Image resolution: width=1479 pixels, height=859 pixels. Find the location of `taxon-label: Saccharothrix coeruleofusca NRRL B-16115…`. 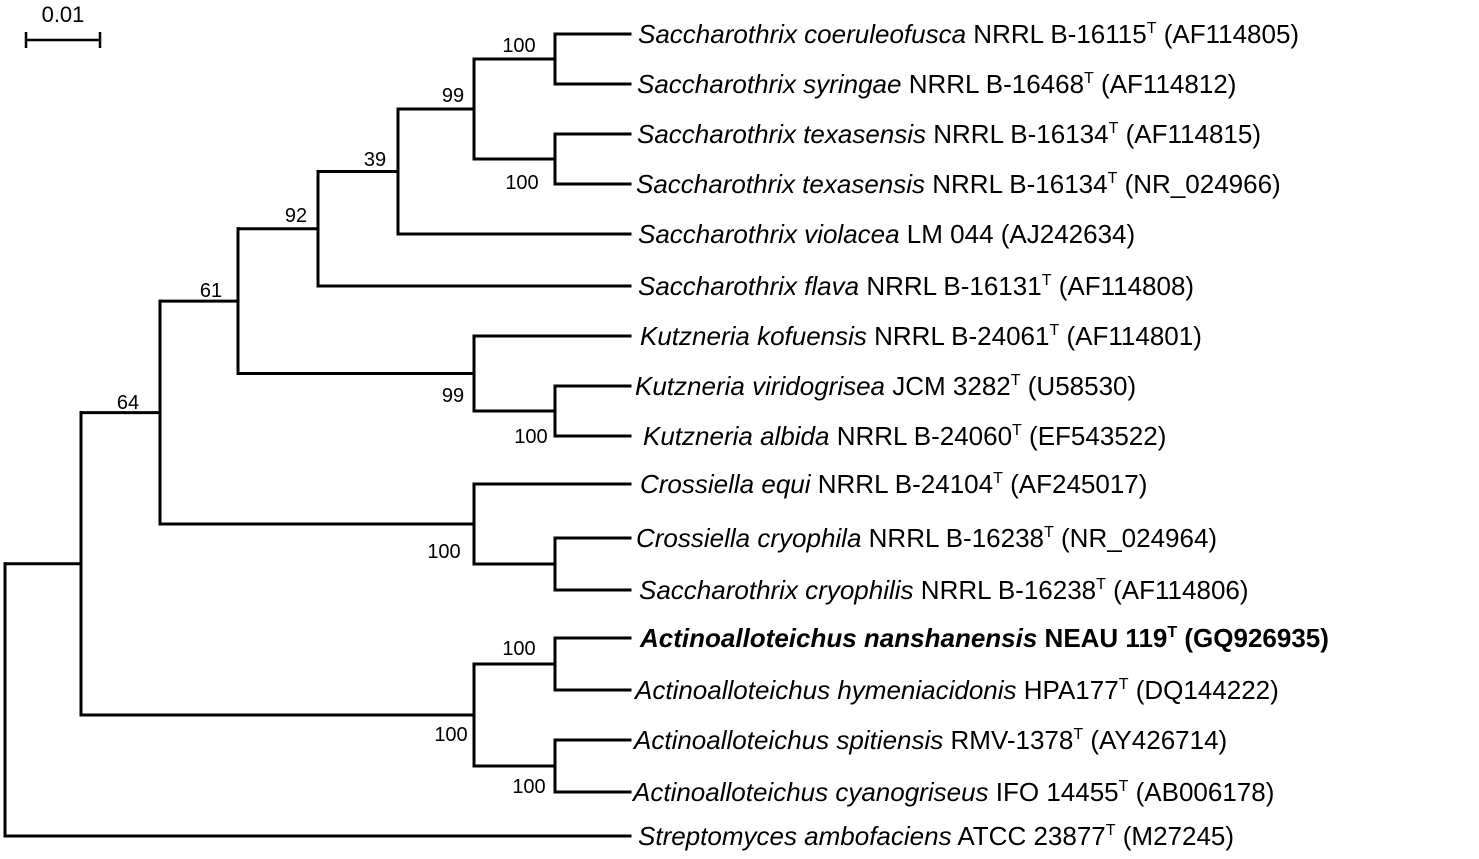

taxon-label: Saccharothrix coeruleofusca NRRL B-16115… is located at coordinates (968, 34).